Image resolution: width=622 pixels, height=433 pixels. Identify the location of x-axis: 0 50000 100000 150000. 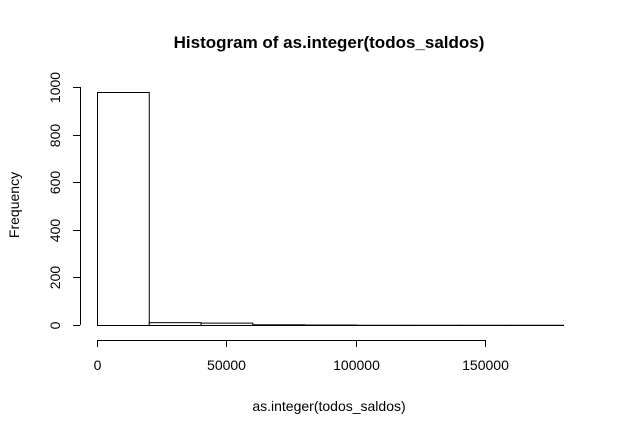
(301, 356).